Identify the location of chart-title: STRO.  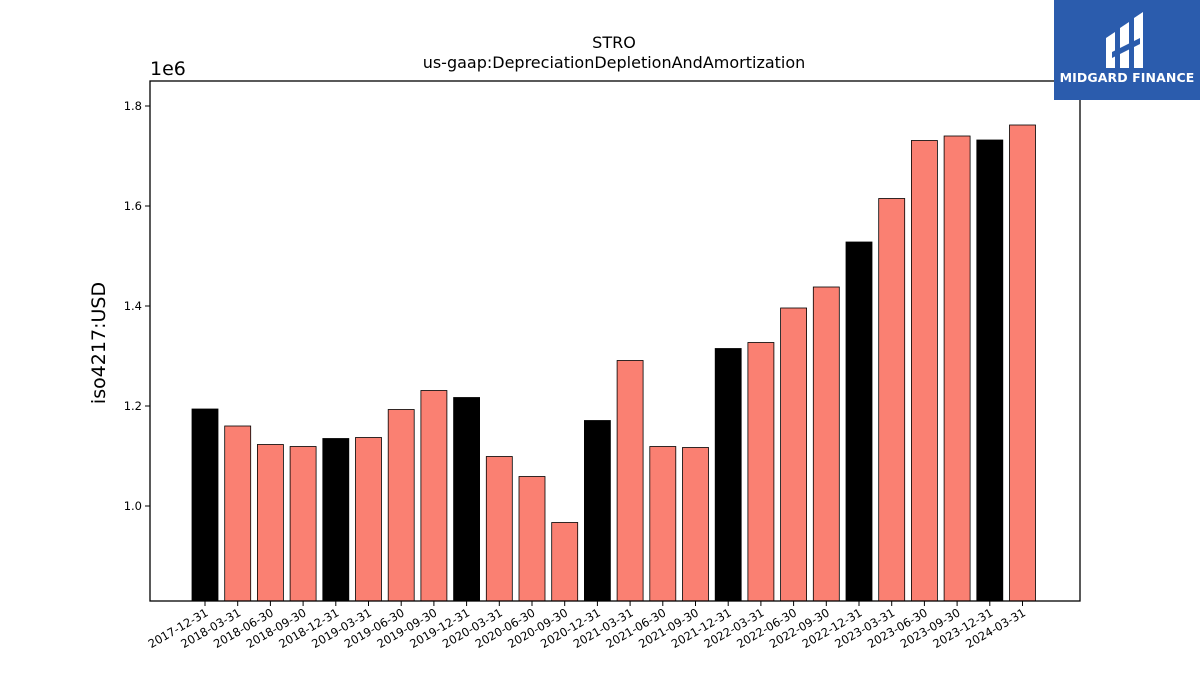
(614, 42).